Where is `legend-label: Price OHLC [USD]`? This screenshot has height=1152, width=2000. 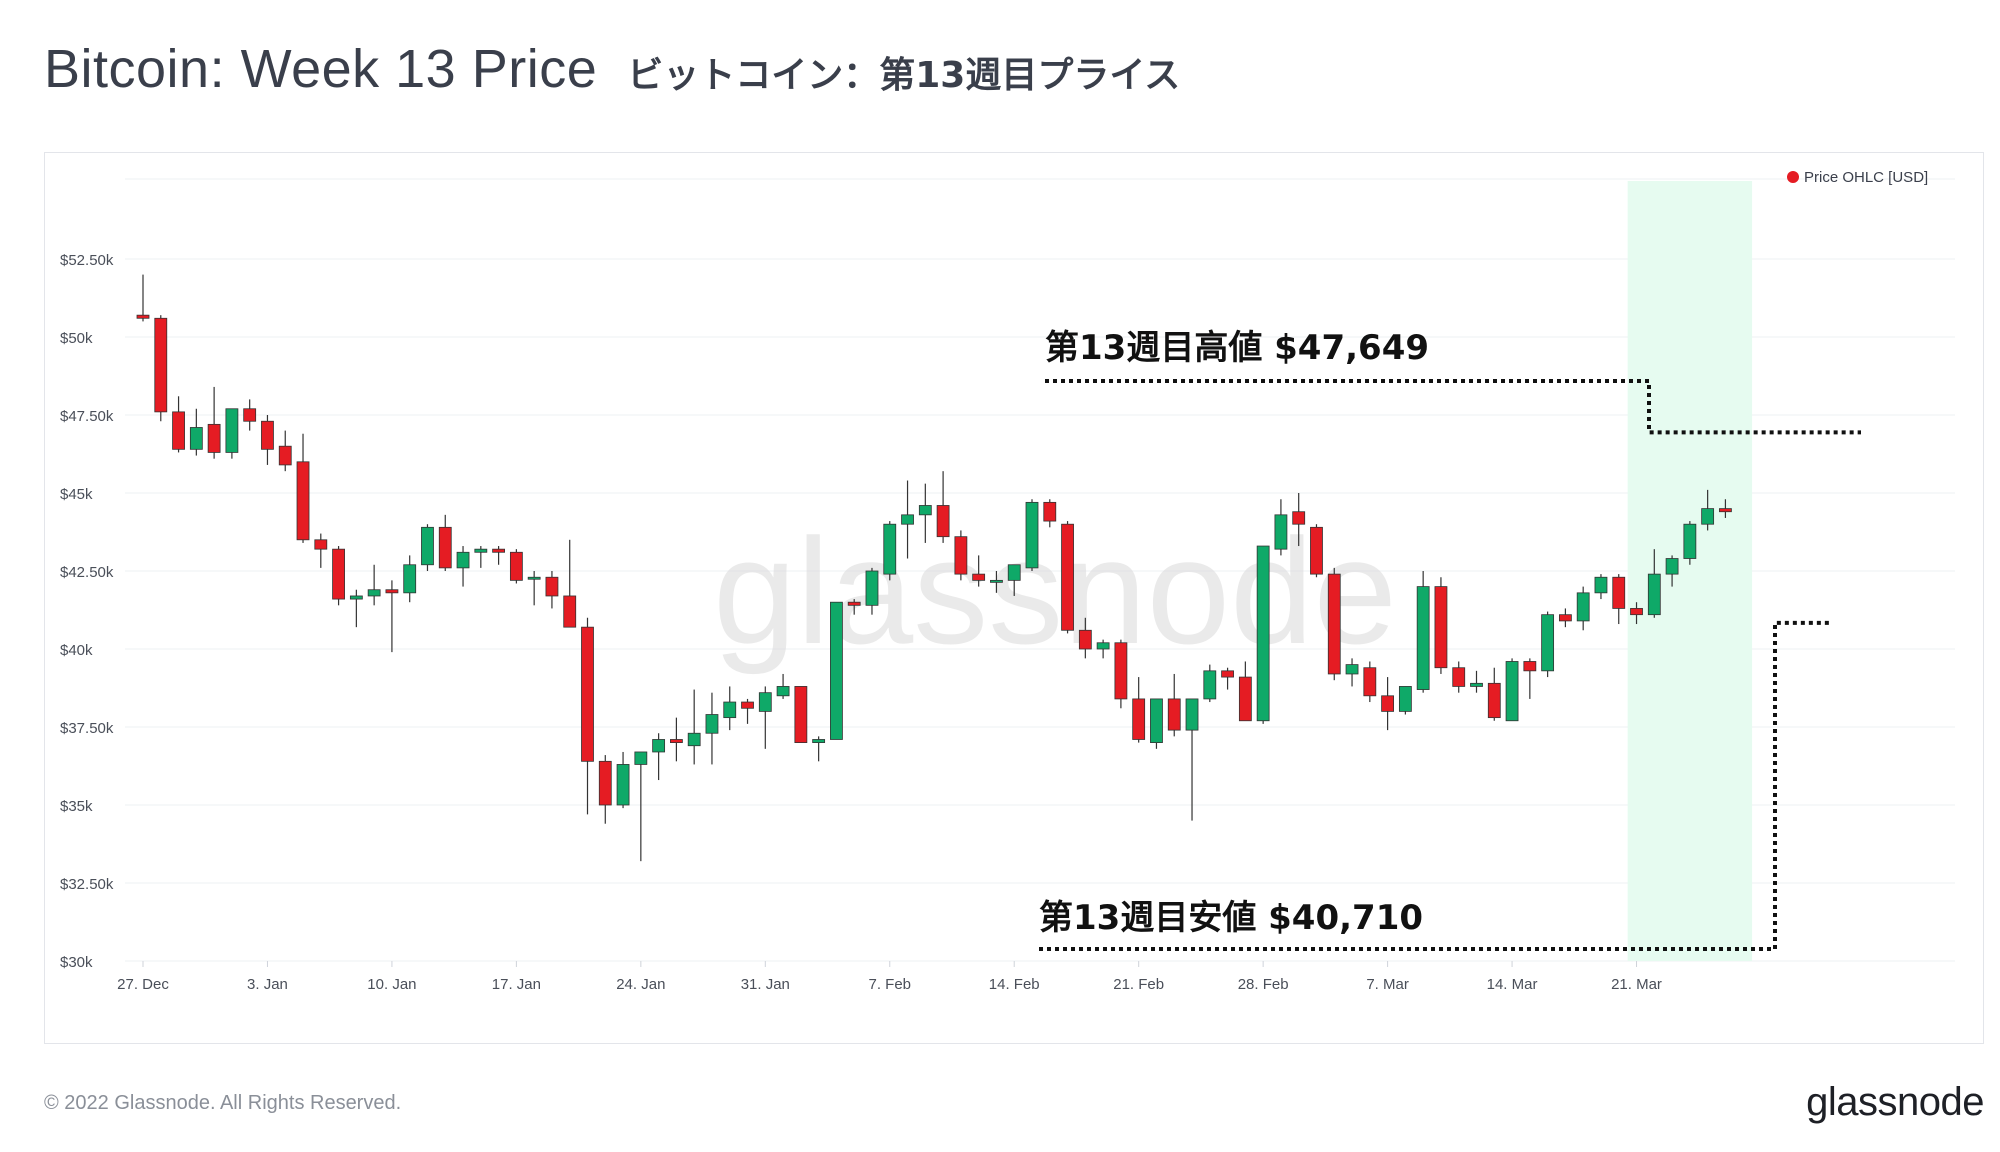
legend-label: Price OHLC [USD] is located at coordinates (1866, 177).